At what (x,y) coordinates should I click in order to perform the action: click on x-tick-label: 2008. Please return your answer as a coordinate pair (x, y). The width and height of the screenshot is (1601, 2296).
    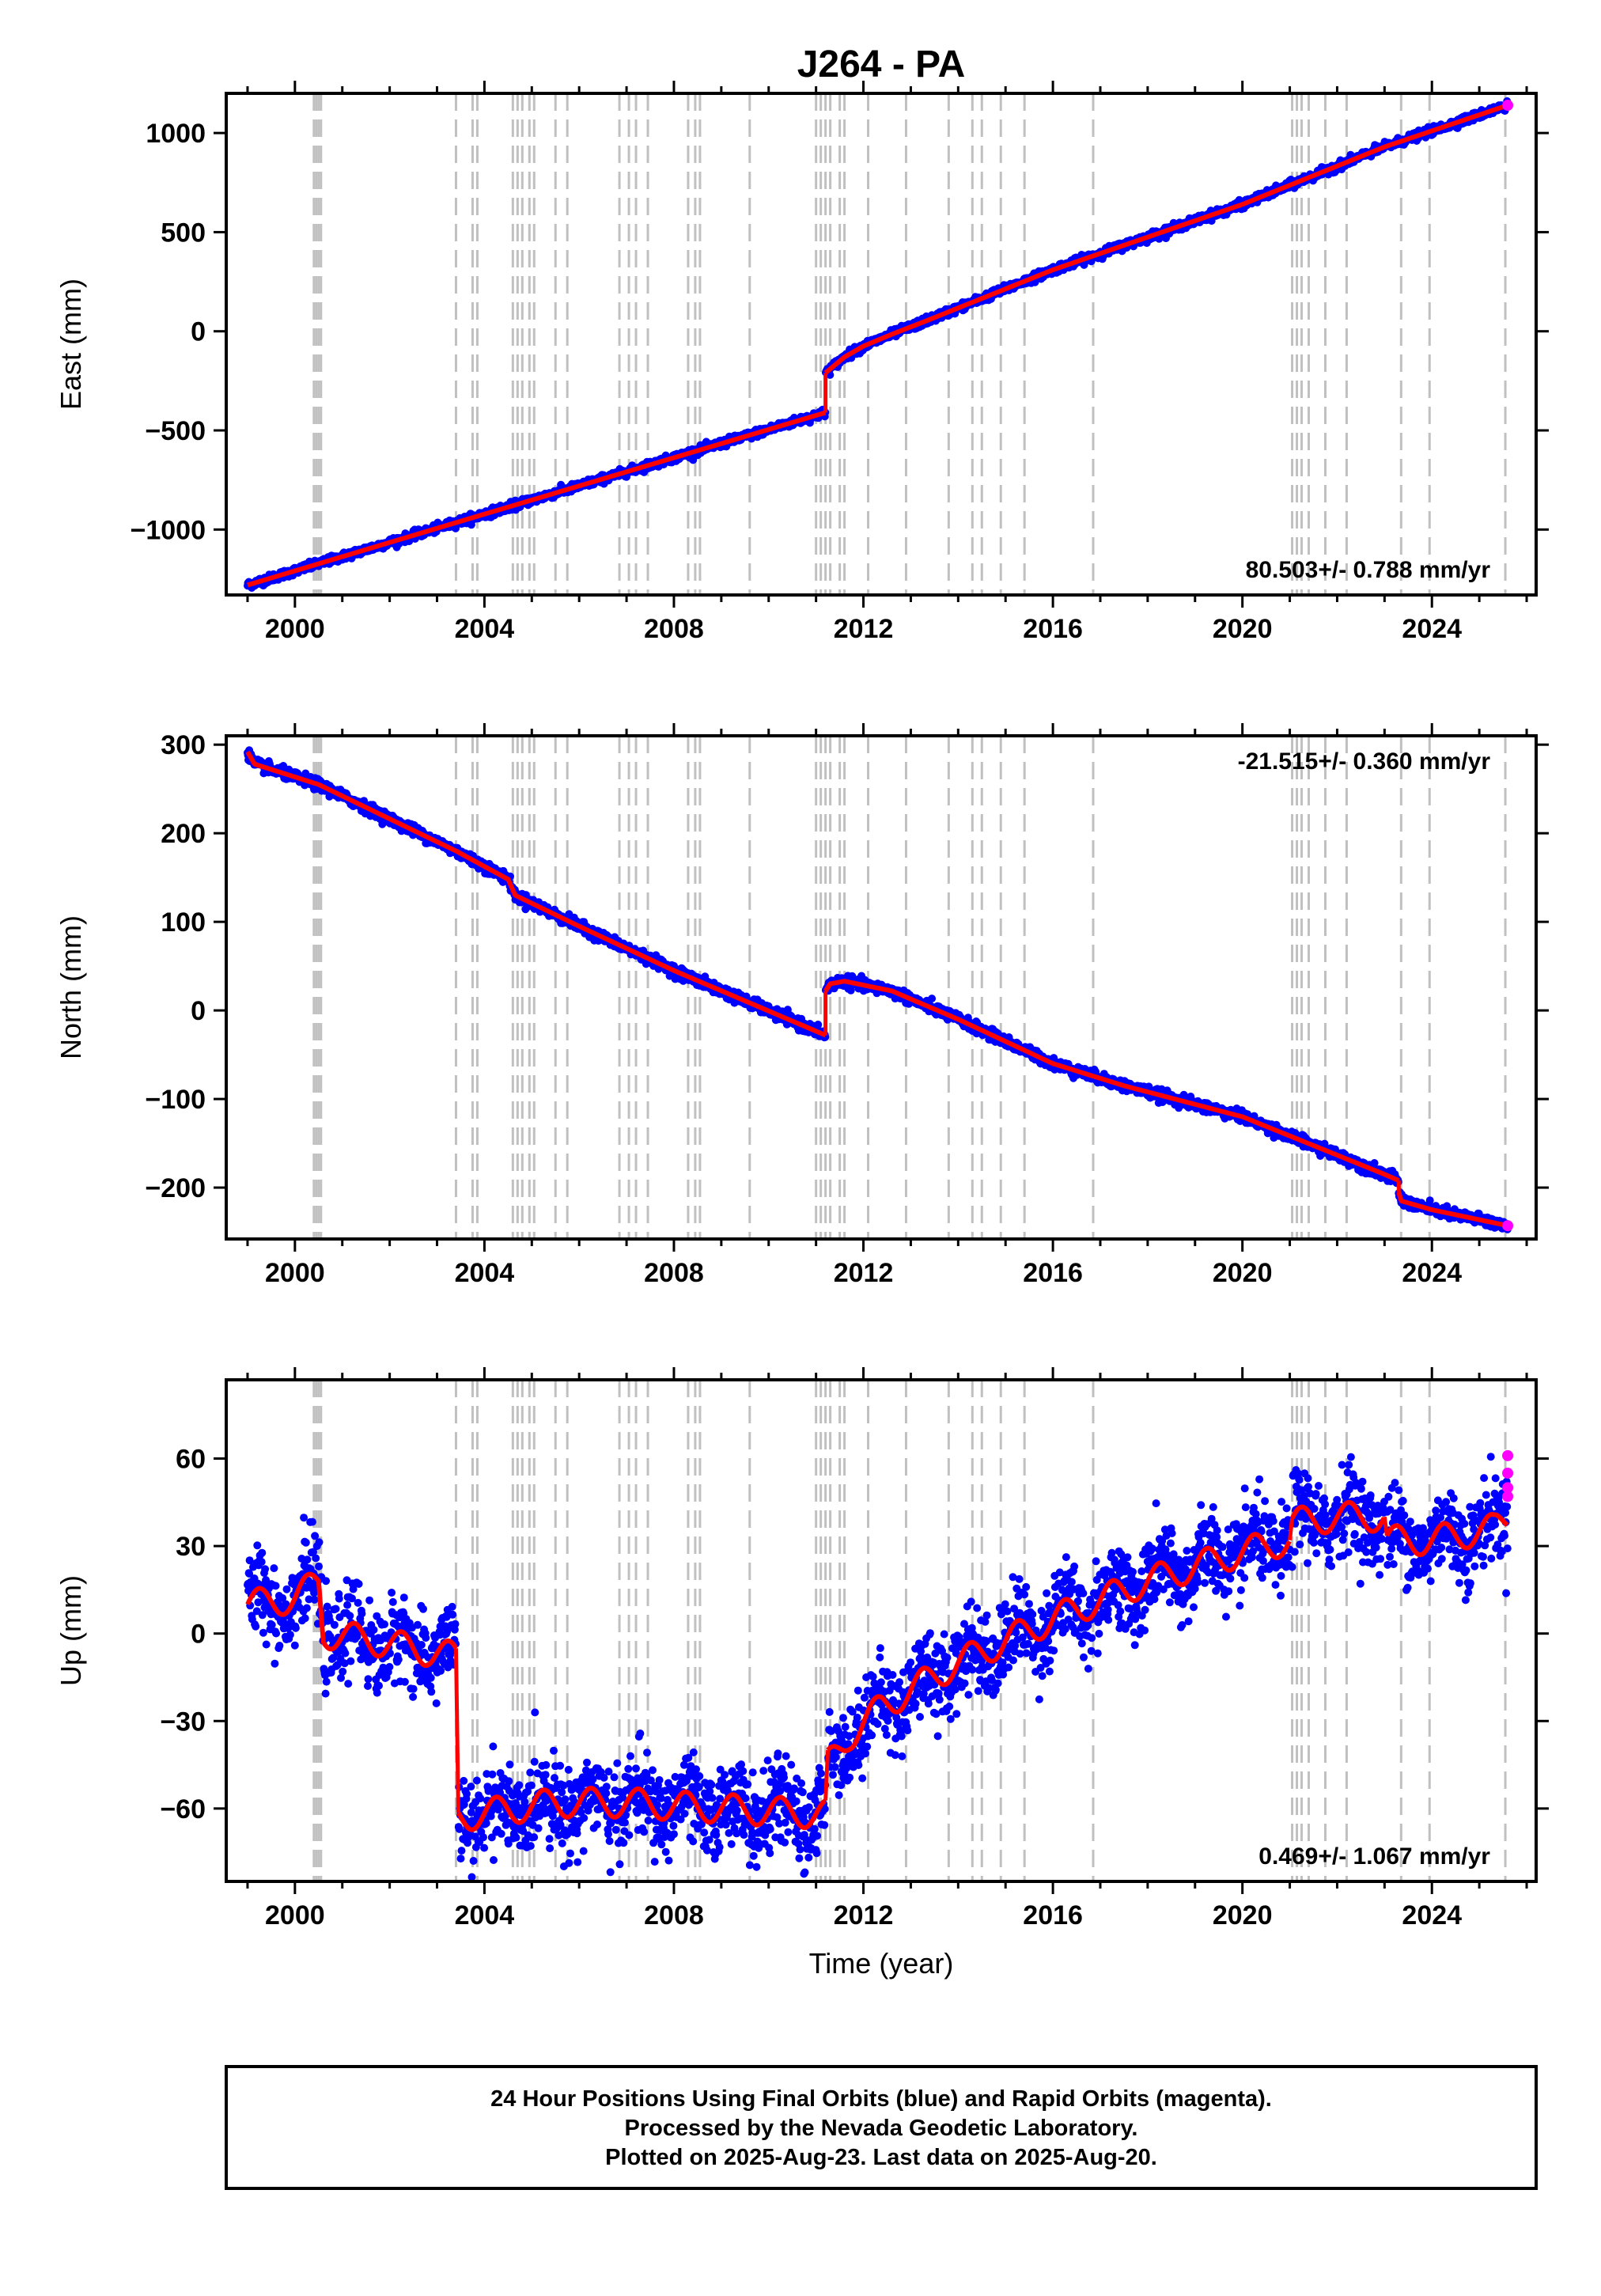
    Looking at the image, I should click on (674, 629).